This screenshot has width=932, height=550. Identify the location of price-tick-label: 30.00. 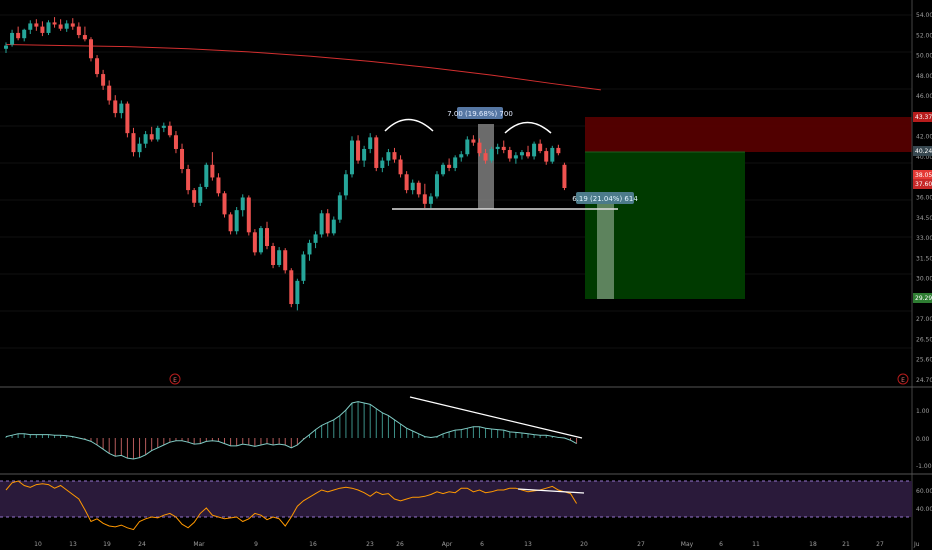
(924, 279).